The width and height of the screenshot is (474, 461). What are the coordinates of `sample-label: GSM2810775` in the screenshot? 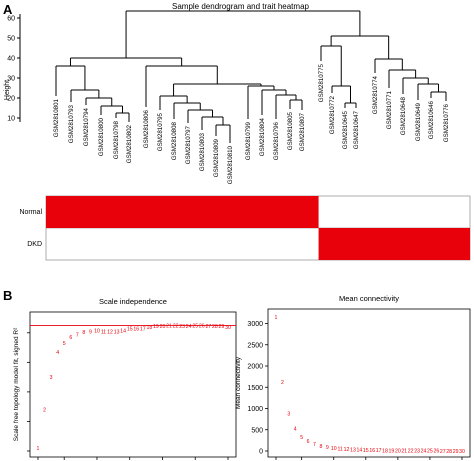 It's located at (321, 82).